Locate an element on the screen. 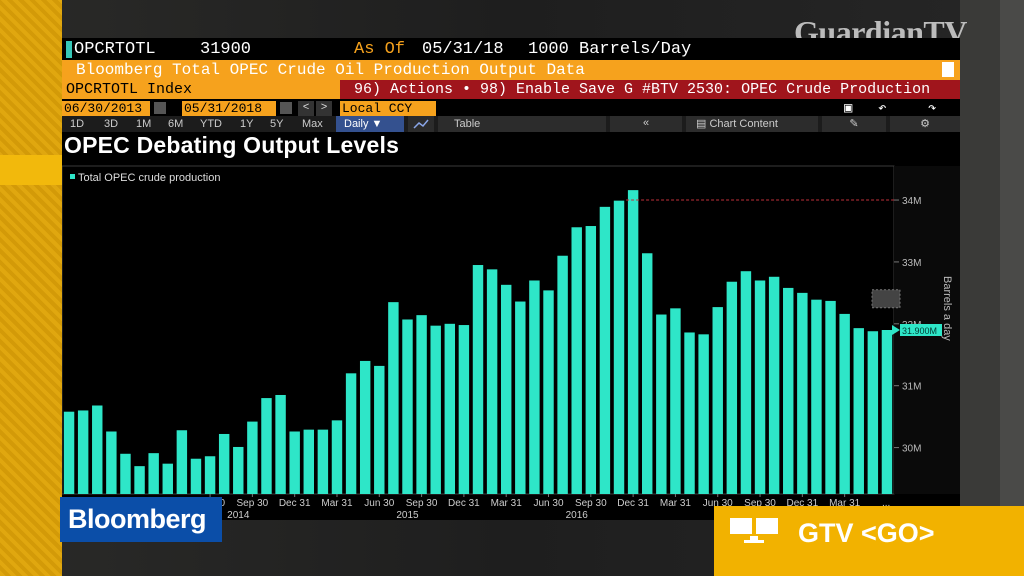  settings-gear-icon: ⚙ is located at coordinates (925, 124).